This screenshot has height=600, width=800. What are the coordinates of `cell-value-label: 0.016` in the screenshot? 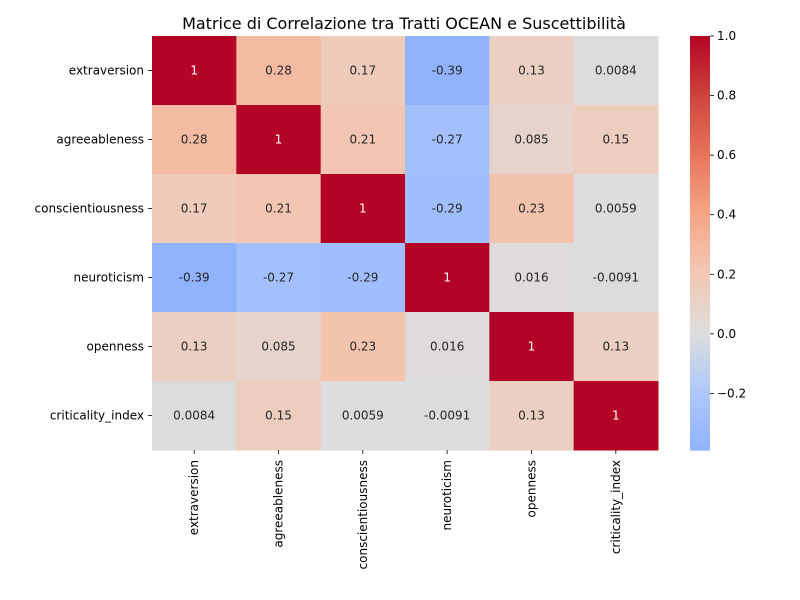 It's located at (531, 278).